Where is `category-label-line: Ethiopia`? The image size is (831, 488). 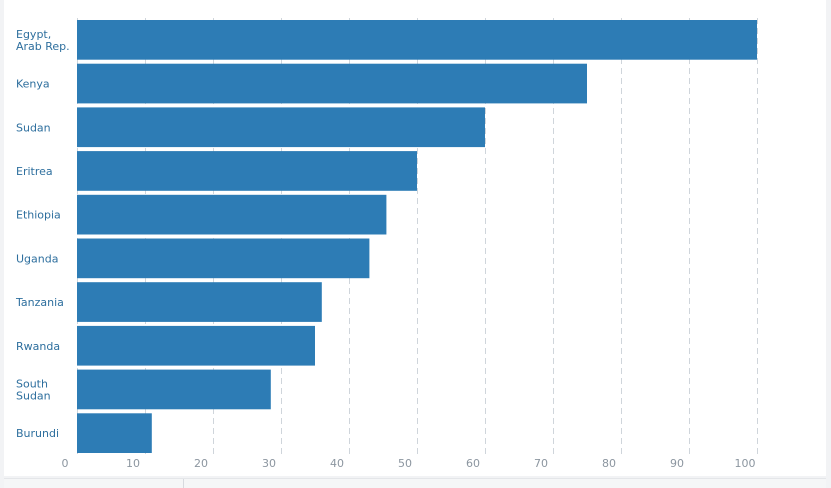 category-label-line: Ethiopia is located at coordinates (38, 215).